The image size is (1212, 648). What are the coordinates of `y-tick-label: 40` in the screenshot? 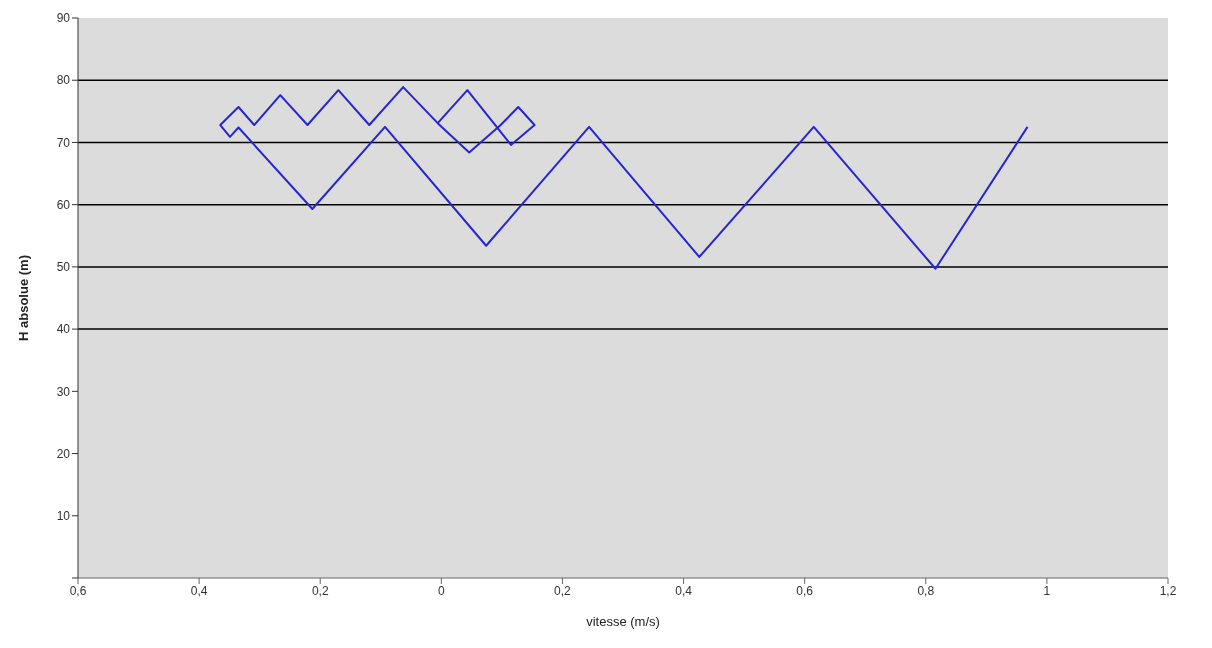 It's located at (63, 329).